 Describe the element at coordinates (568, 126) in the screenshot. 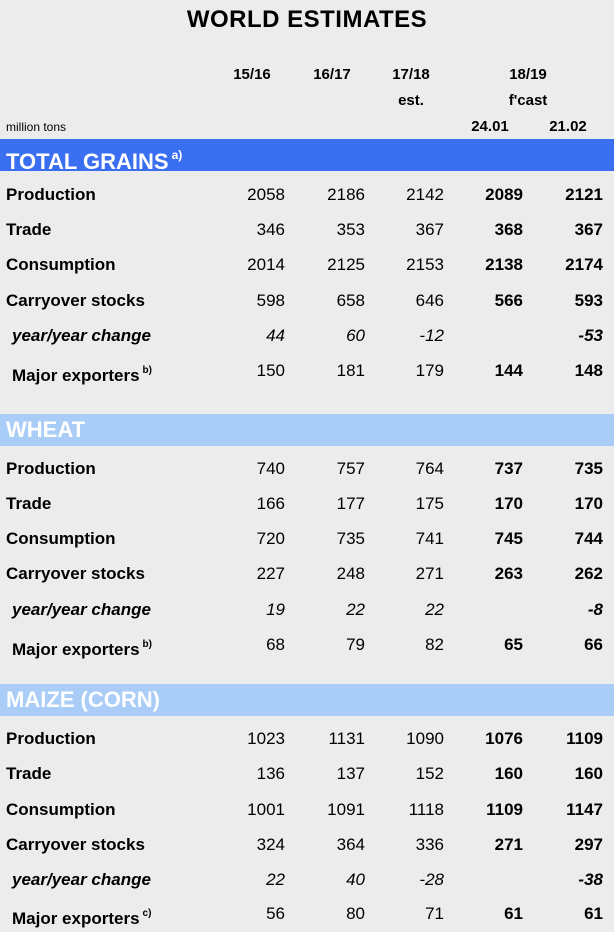

I see `column-header-21-02: 21.02` at that location.